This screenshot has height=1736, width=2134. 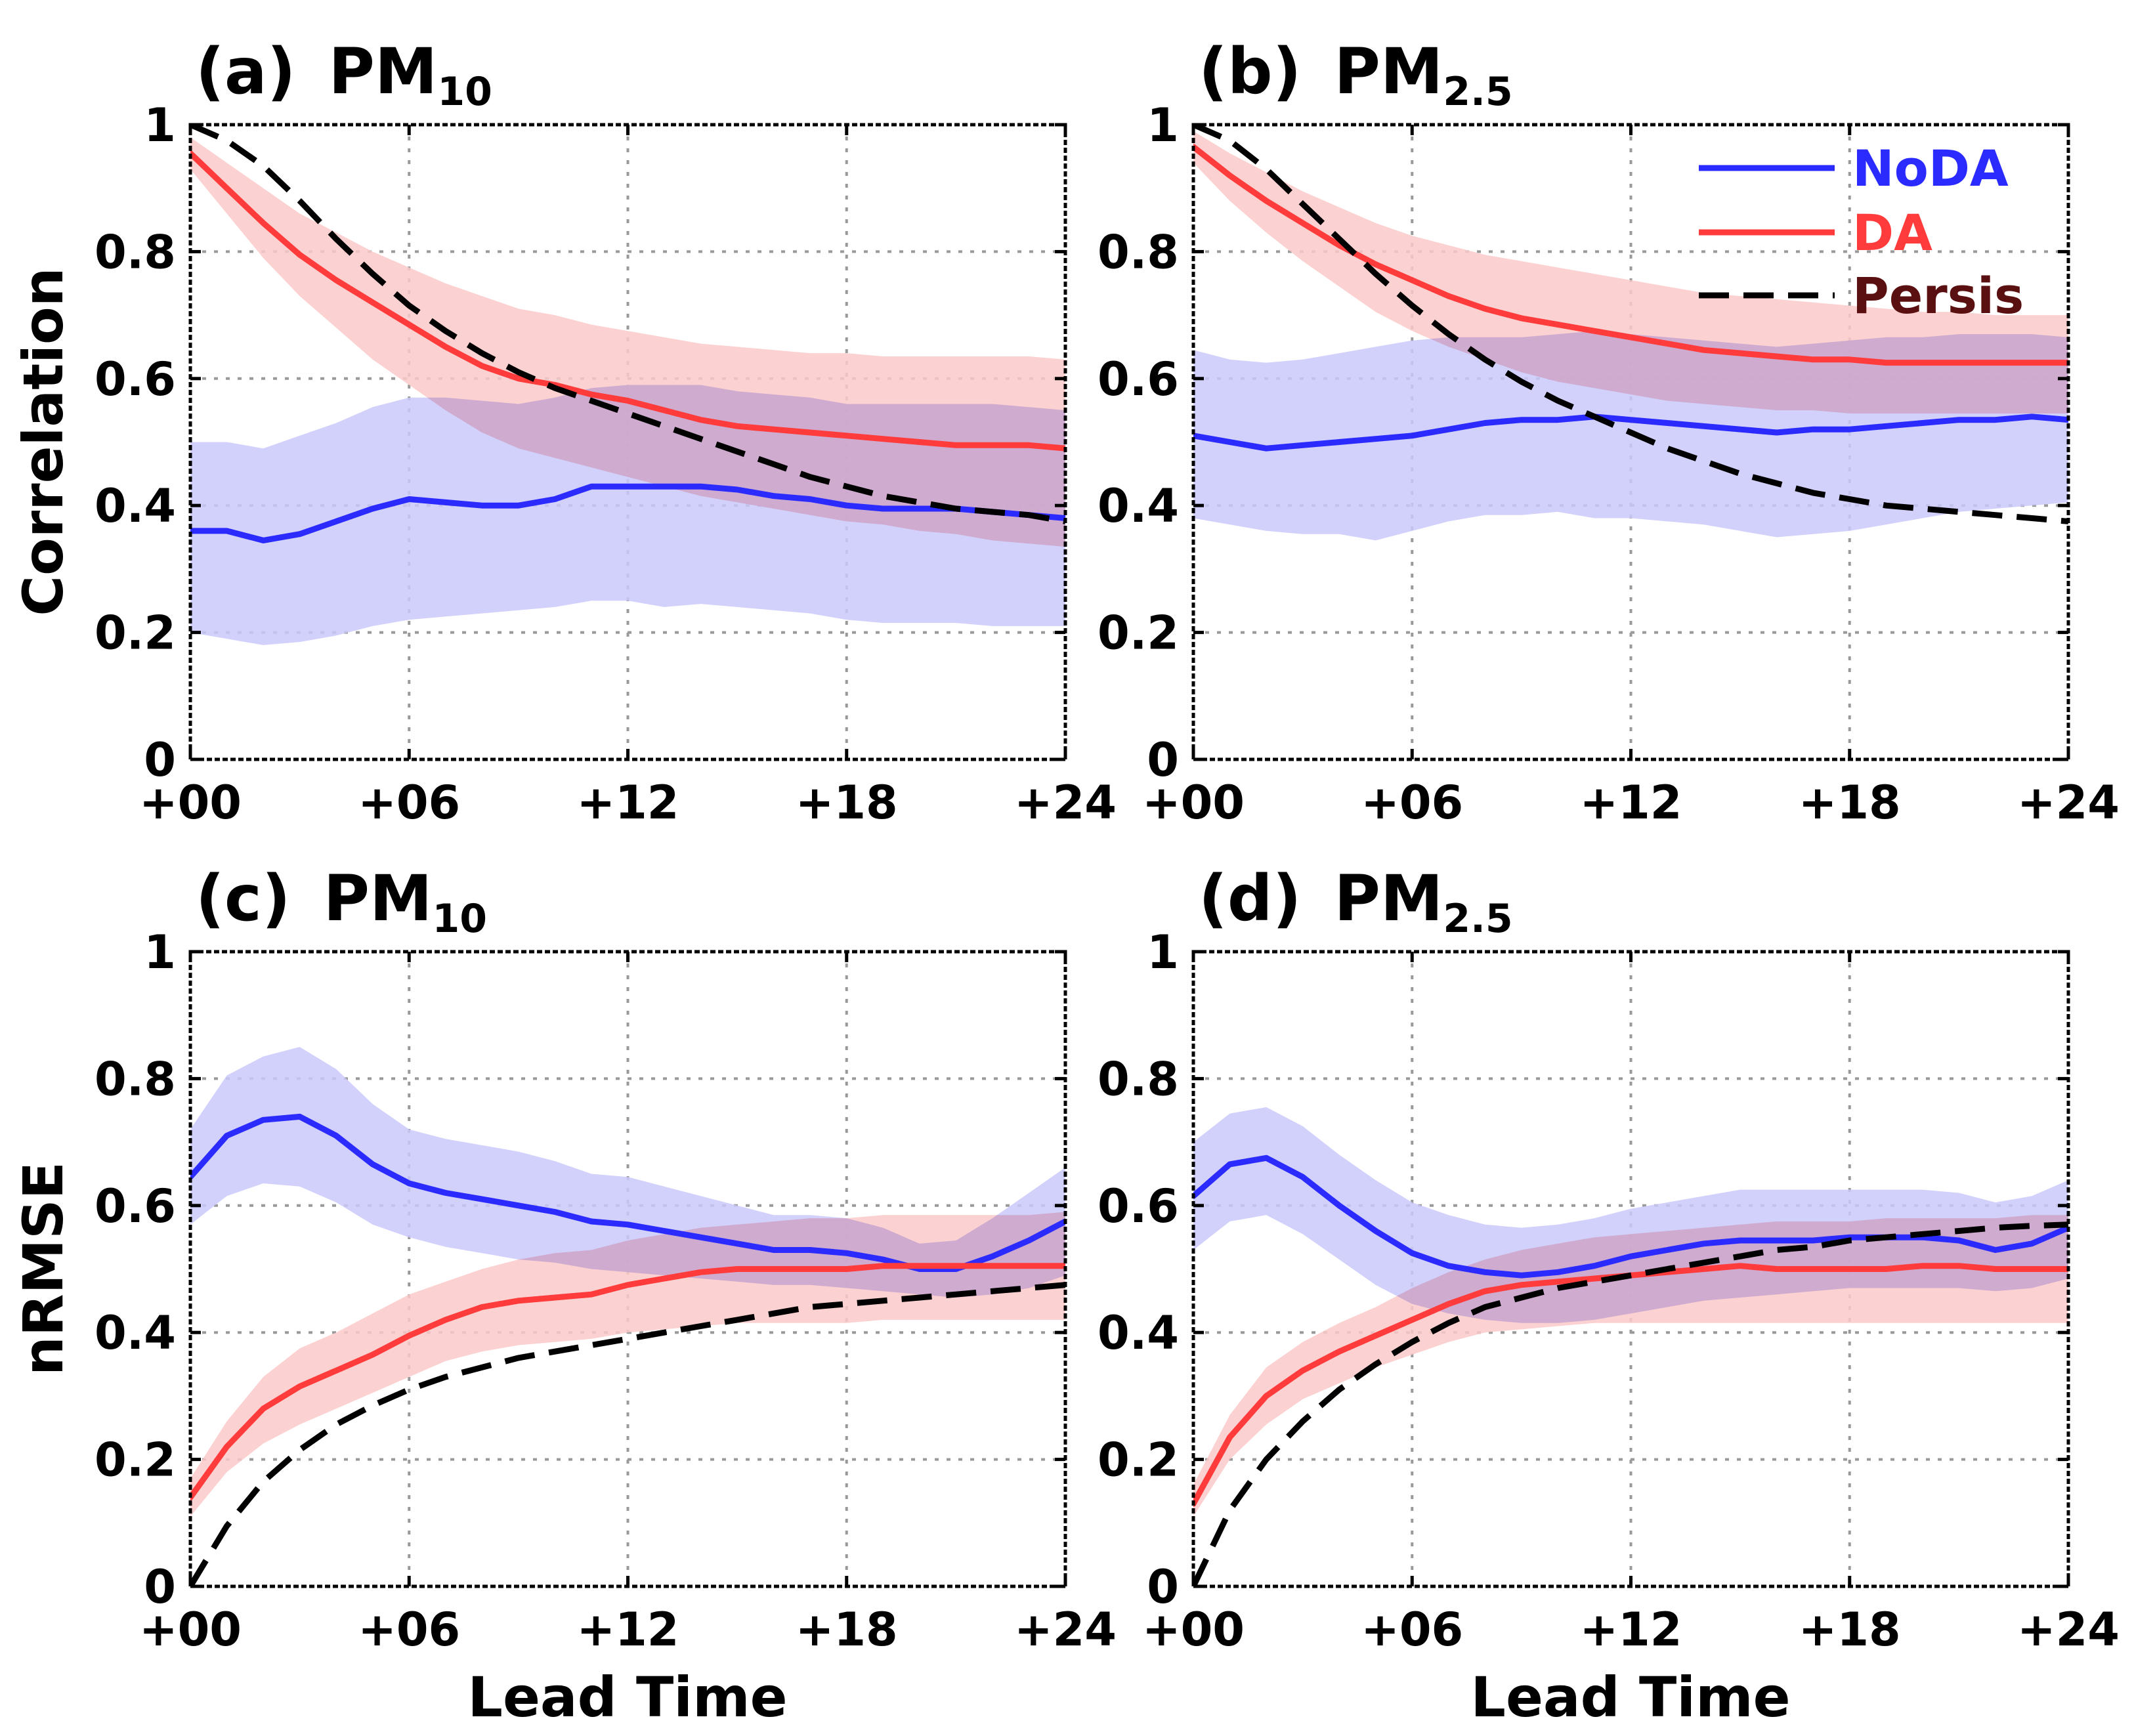 I want to click on y-axis-label-correlation: Correlation, so click(x=43, y=441).